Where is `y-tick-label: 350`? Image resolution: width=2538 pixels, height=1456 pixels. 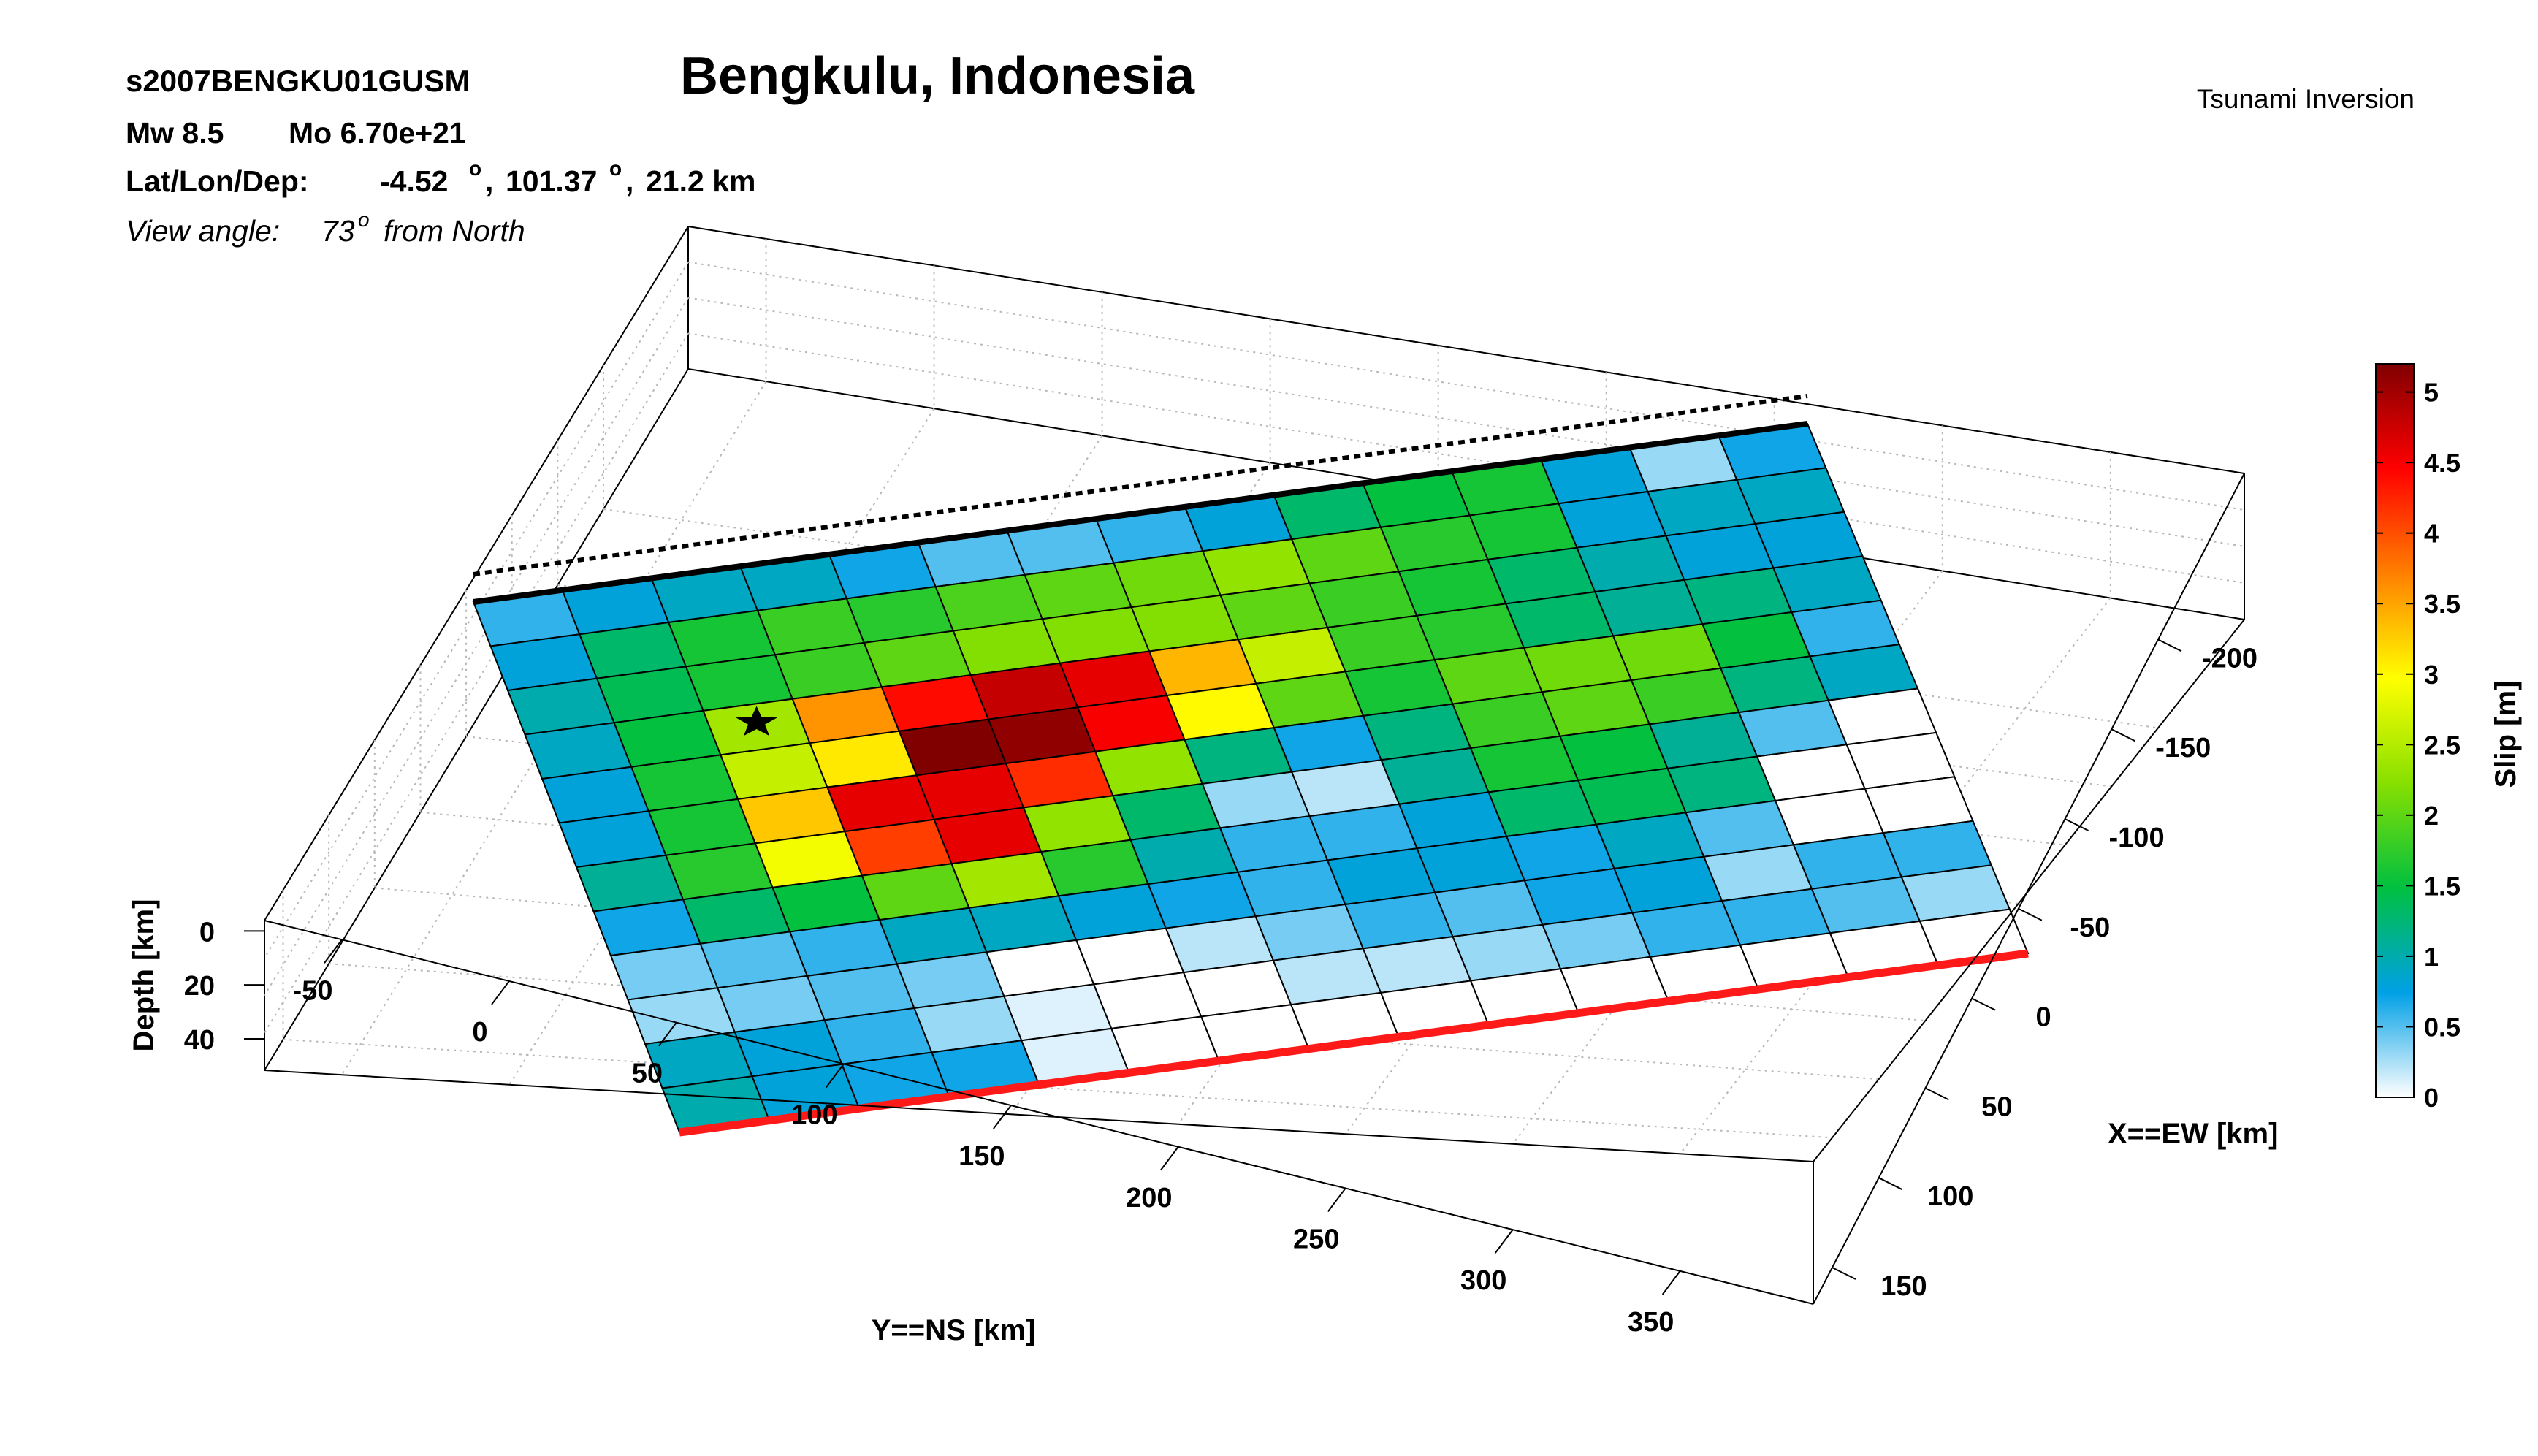 y-tick-label: 350 is located at coordinates (1651, 1322).